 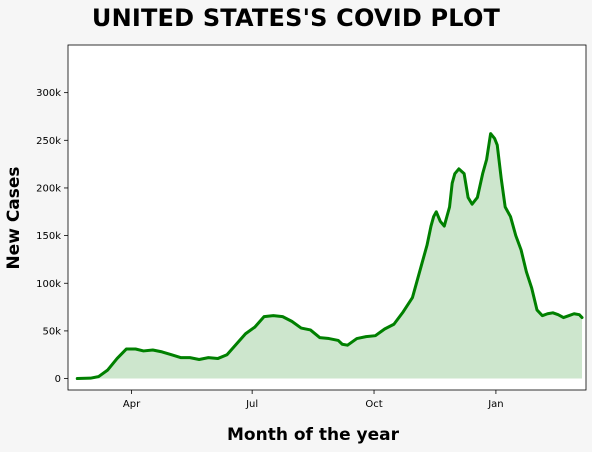 What do you see at coordinates (58, 379) in the screenshot?
I see `y-tick-label: 0` at bounding box center [58, 379].